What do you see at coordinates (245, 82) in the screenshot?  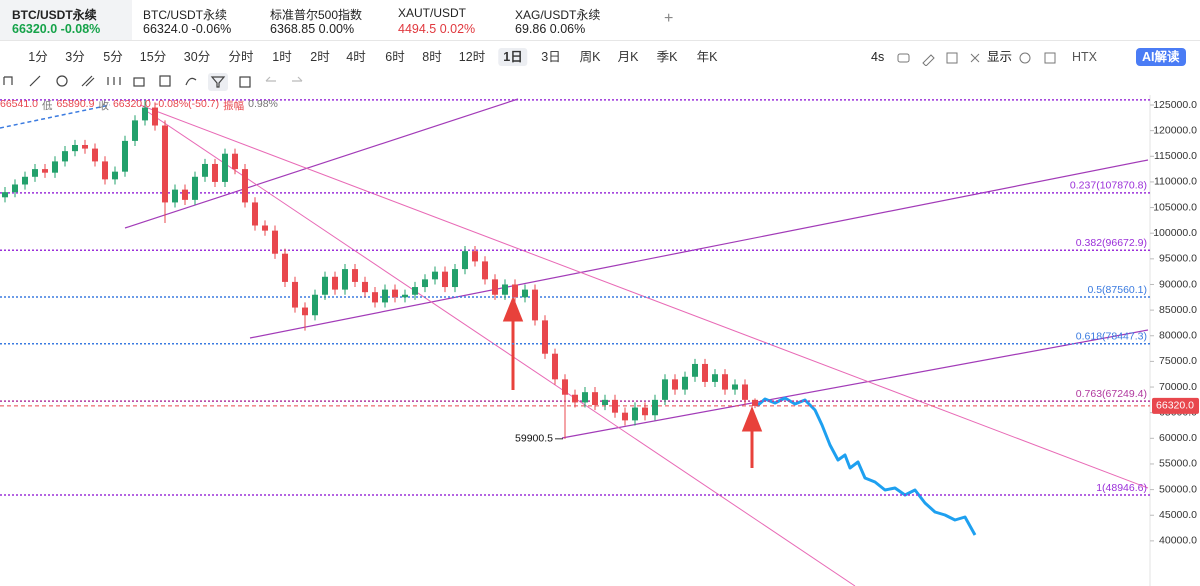 I see `delete-tool` at bounding box center [245, 82].